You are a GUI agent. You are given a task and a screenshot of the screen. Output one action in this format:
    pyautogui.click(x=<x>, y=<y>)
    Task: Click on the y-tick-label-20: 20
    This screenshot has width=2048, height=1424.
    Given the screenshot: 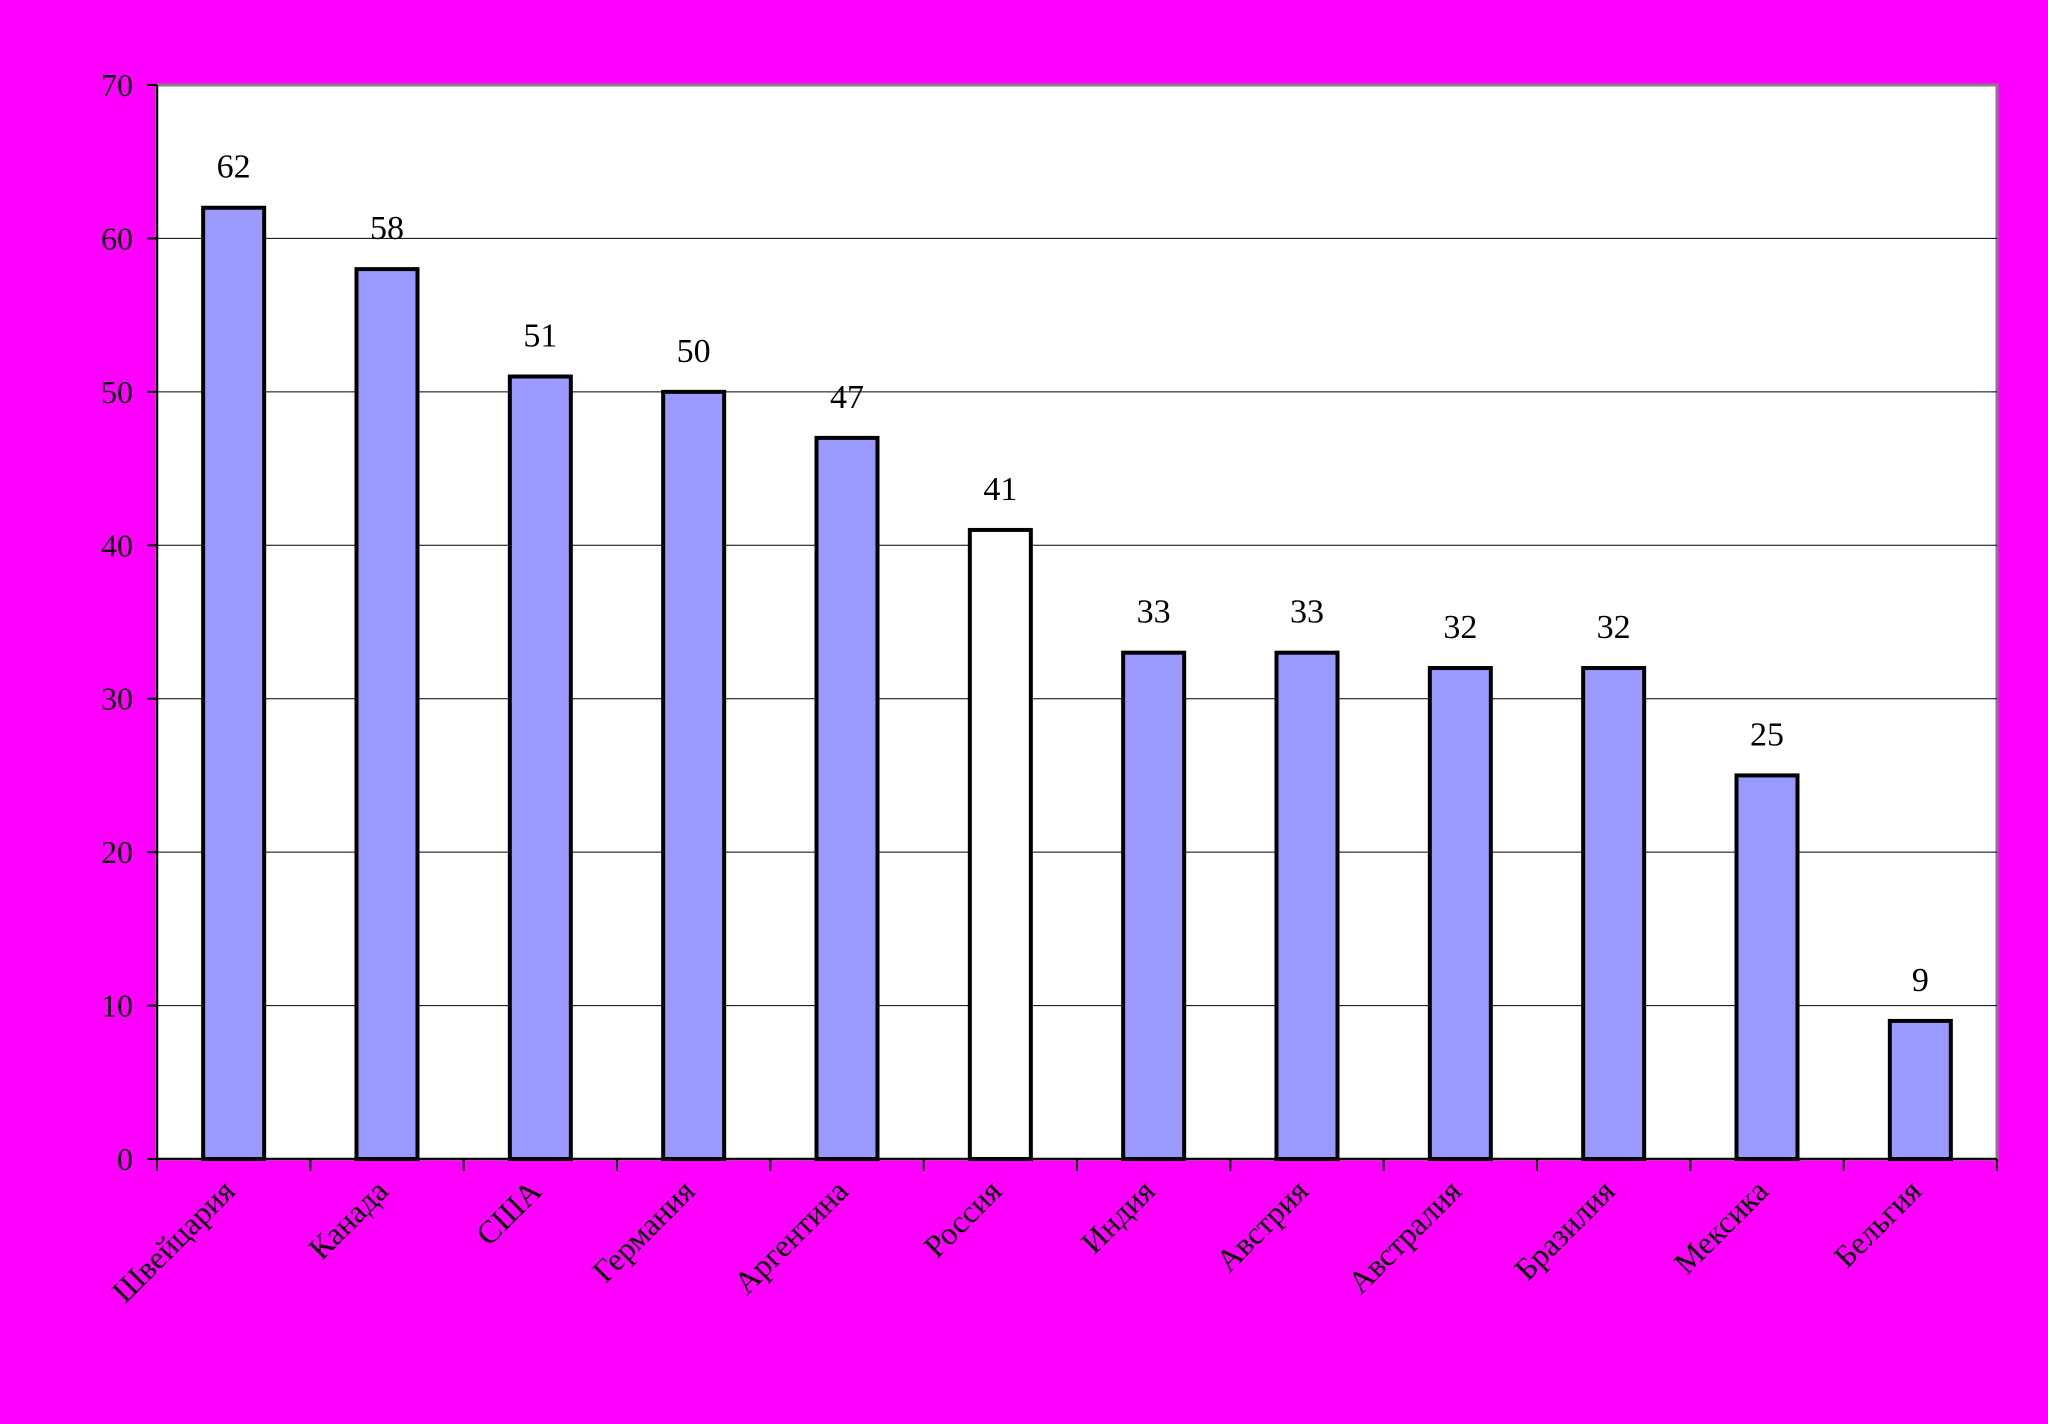 What is the action you would take?
    pyautogui.click(x=117, y=852)
    